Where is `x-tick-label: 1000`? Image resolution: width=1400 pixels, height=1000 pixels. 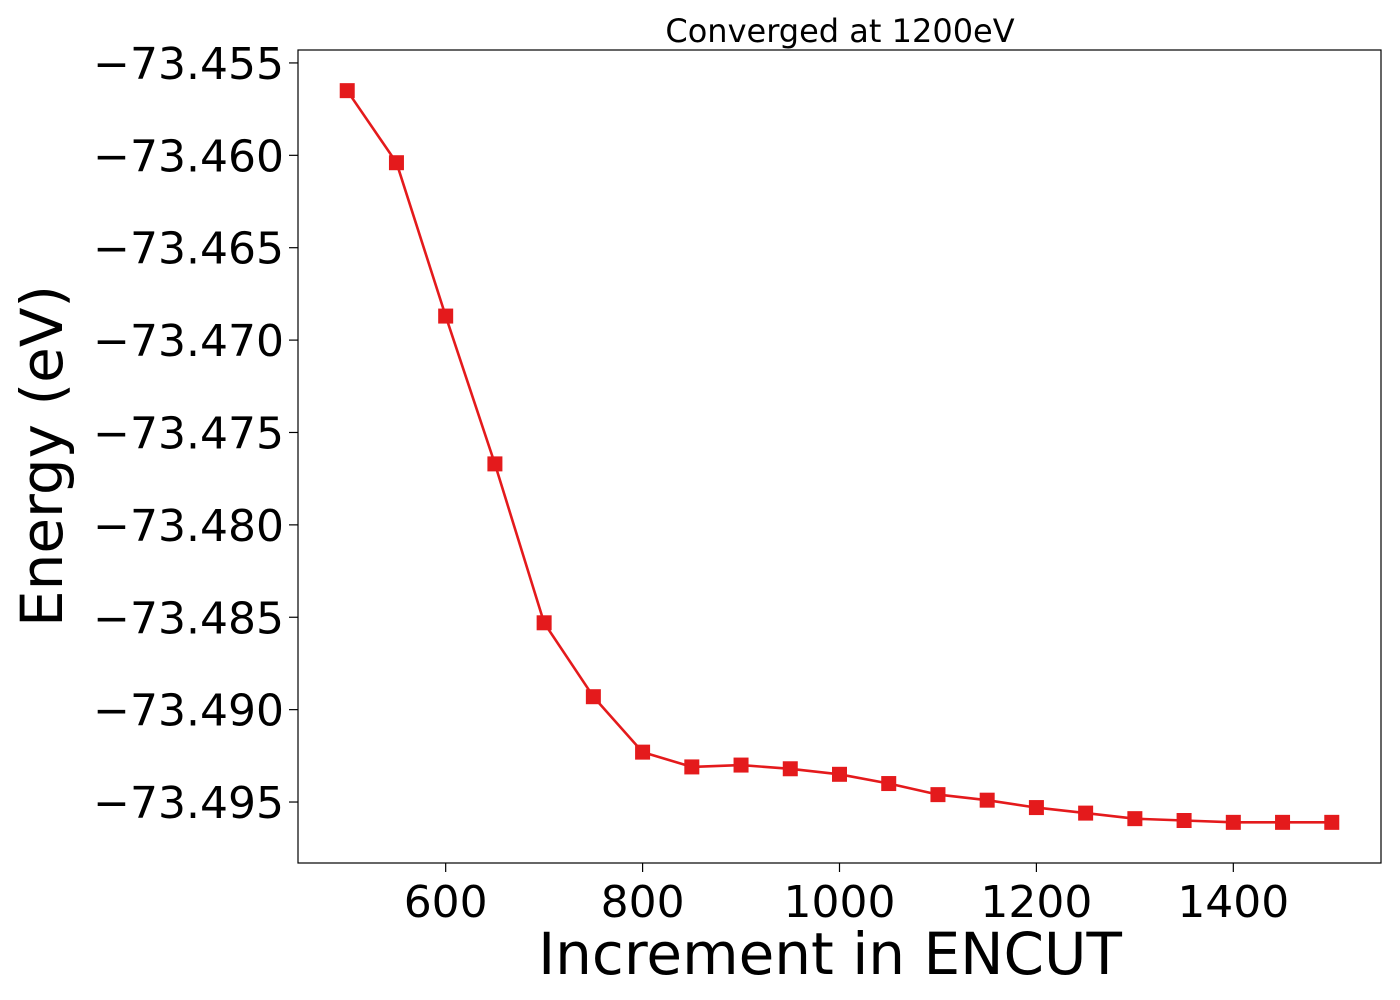
x-tick-label: 1000 is located at coordinates (840, 902).